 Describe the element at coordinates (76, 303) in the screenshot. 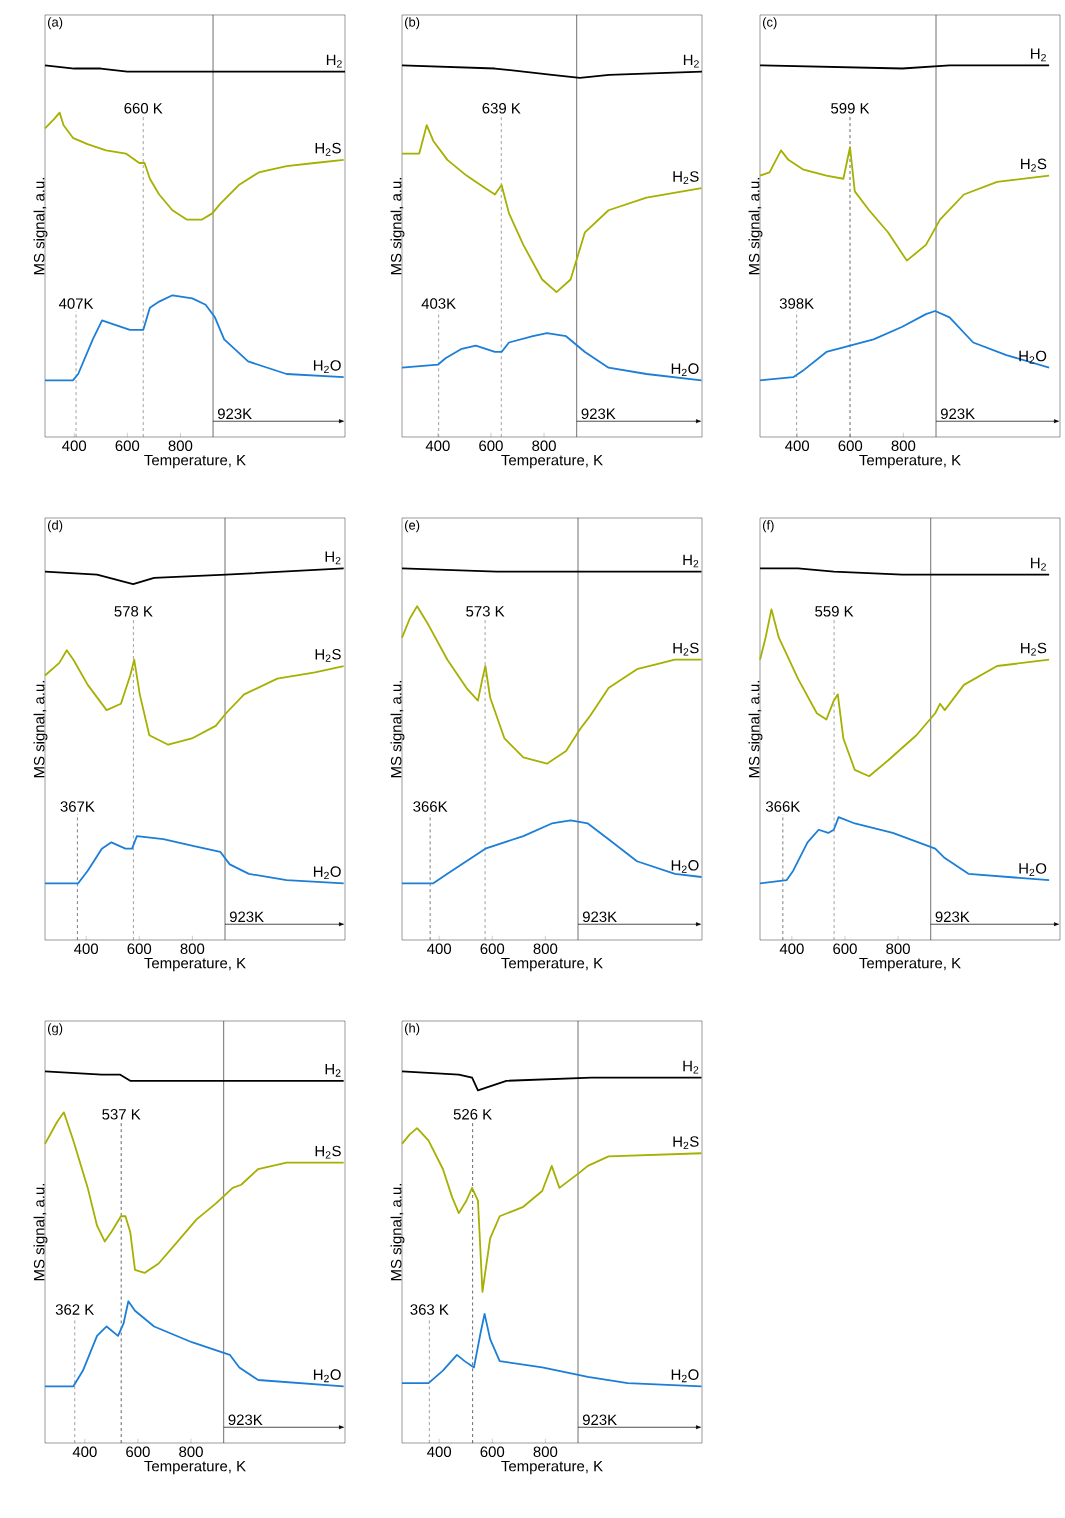

I see `ref-line-label: 407K` at that location.